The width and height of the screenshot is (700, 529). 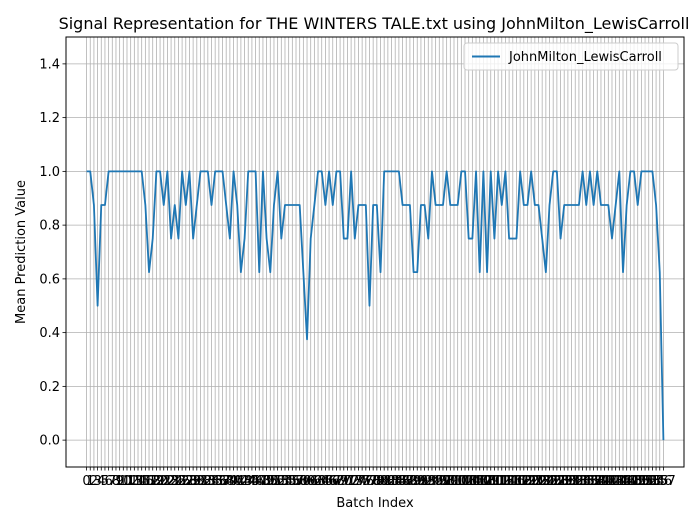 I want to click on x-tick-label: 54, so click(x=285, y=481).